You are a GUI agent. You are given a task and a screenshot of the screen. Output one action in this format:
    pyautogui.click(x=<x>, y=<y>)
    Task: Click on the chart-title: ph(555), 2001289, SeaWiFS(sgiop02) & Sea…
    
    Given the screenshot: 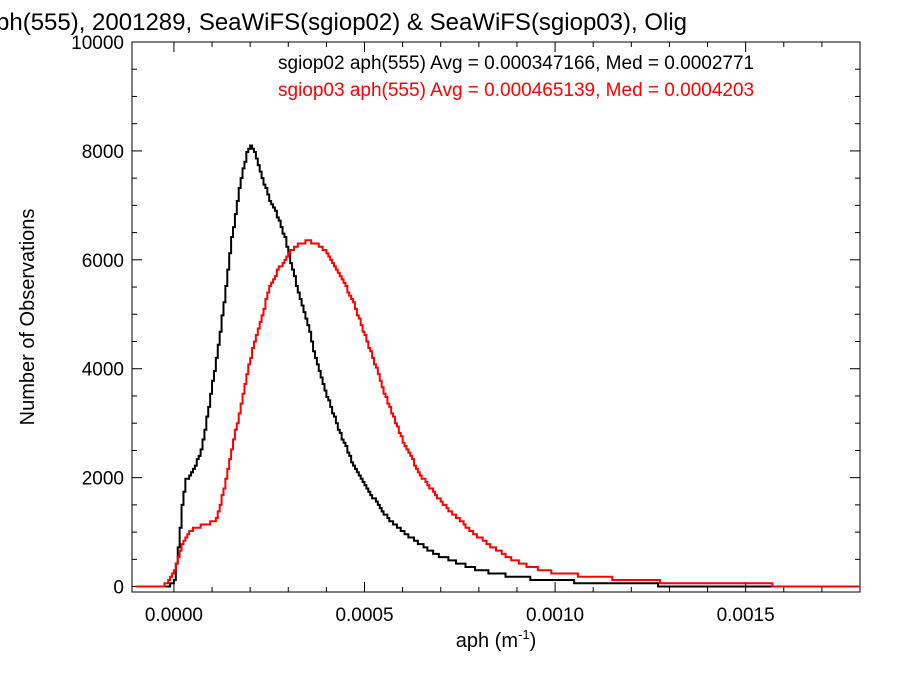 What is the action you would take?
    pyautogui.click(x=343, y=22)
    